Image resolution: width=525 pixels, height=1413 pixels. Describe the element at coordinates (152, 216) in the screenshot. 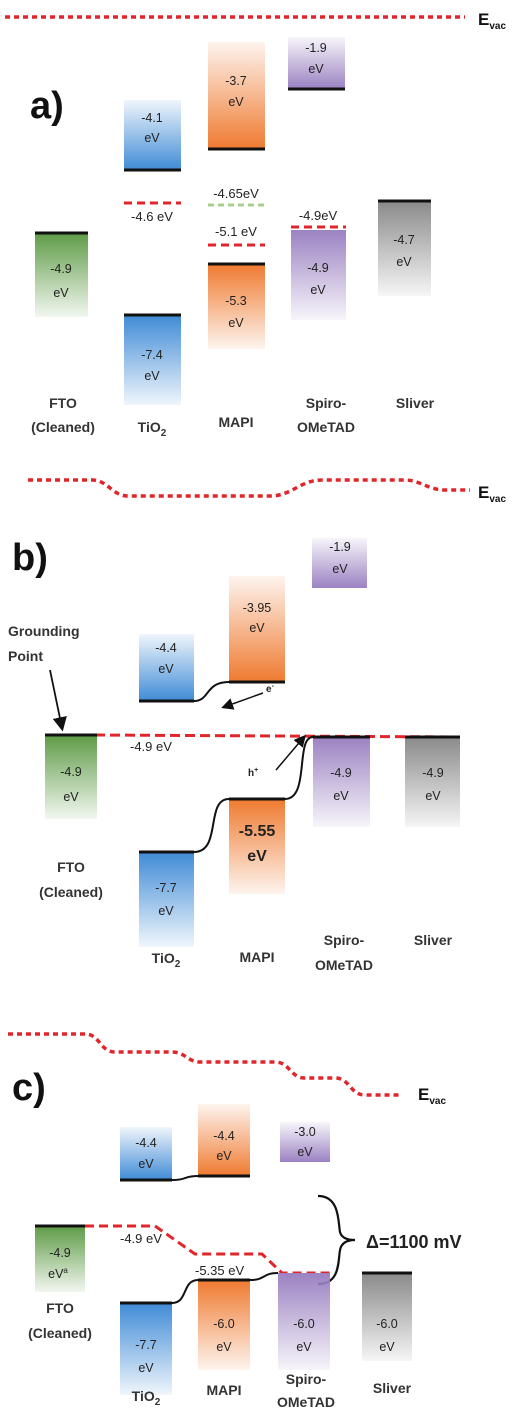

I see `tio2-fermi-label: -4.6 eV` at that location.